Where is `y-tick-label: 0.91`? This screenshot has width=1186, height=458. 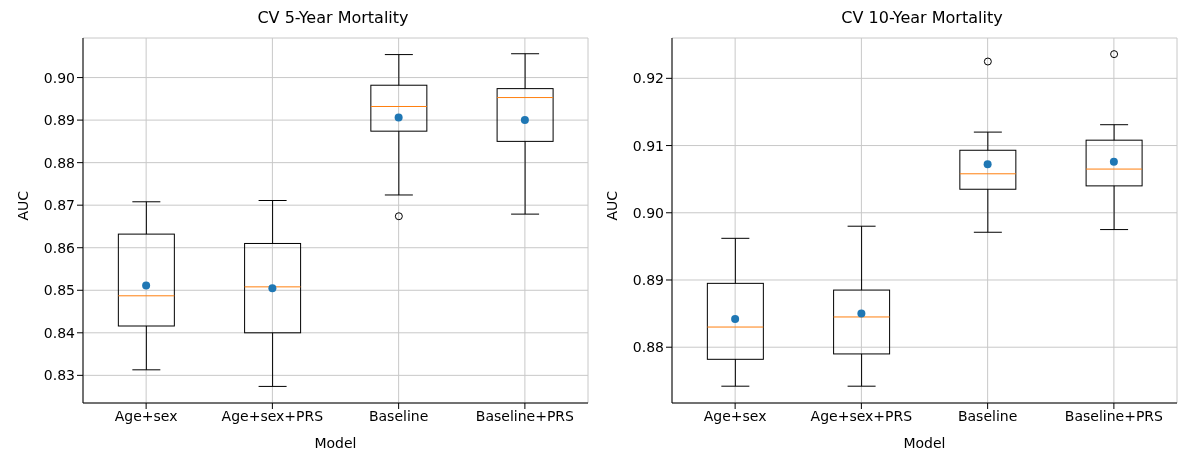 y-tick-label: 0.91 is located at coordinates (648, 145).